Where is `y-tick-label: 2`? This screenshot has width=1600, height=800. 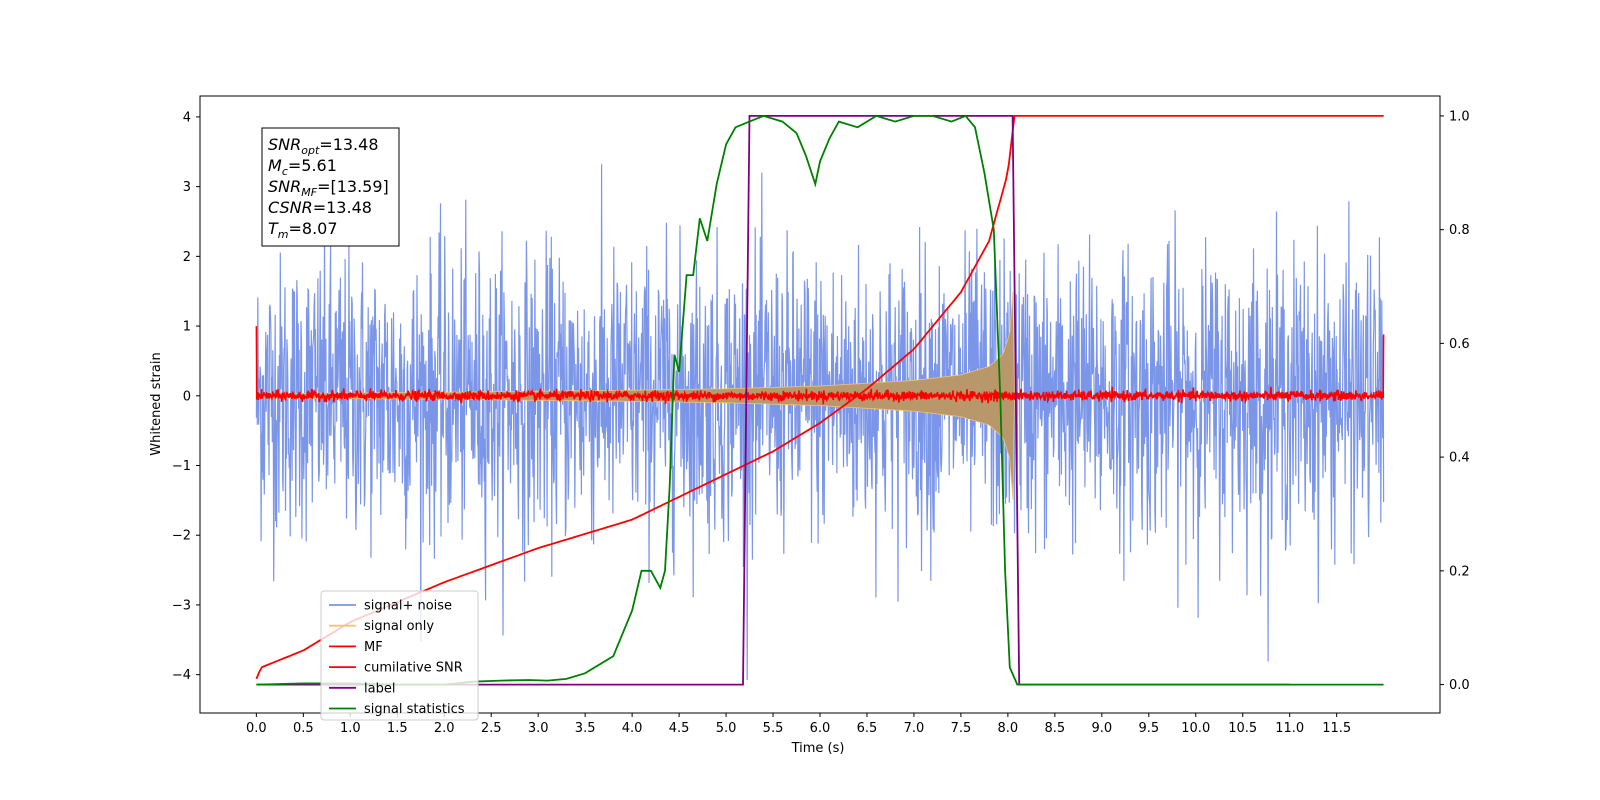
y-tick-label: 2 is located at coordinates (187, 257).